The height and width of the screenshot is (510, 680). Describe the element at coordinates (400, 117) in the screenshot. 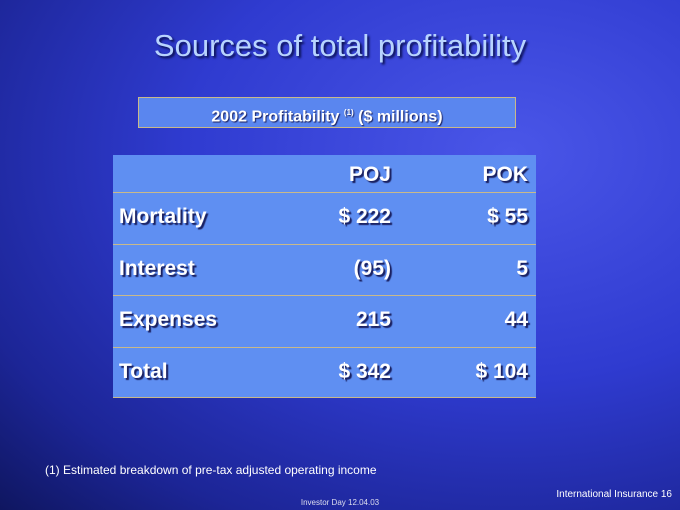

I see `units: ($ millions)` at that location.